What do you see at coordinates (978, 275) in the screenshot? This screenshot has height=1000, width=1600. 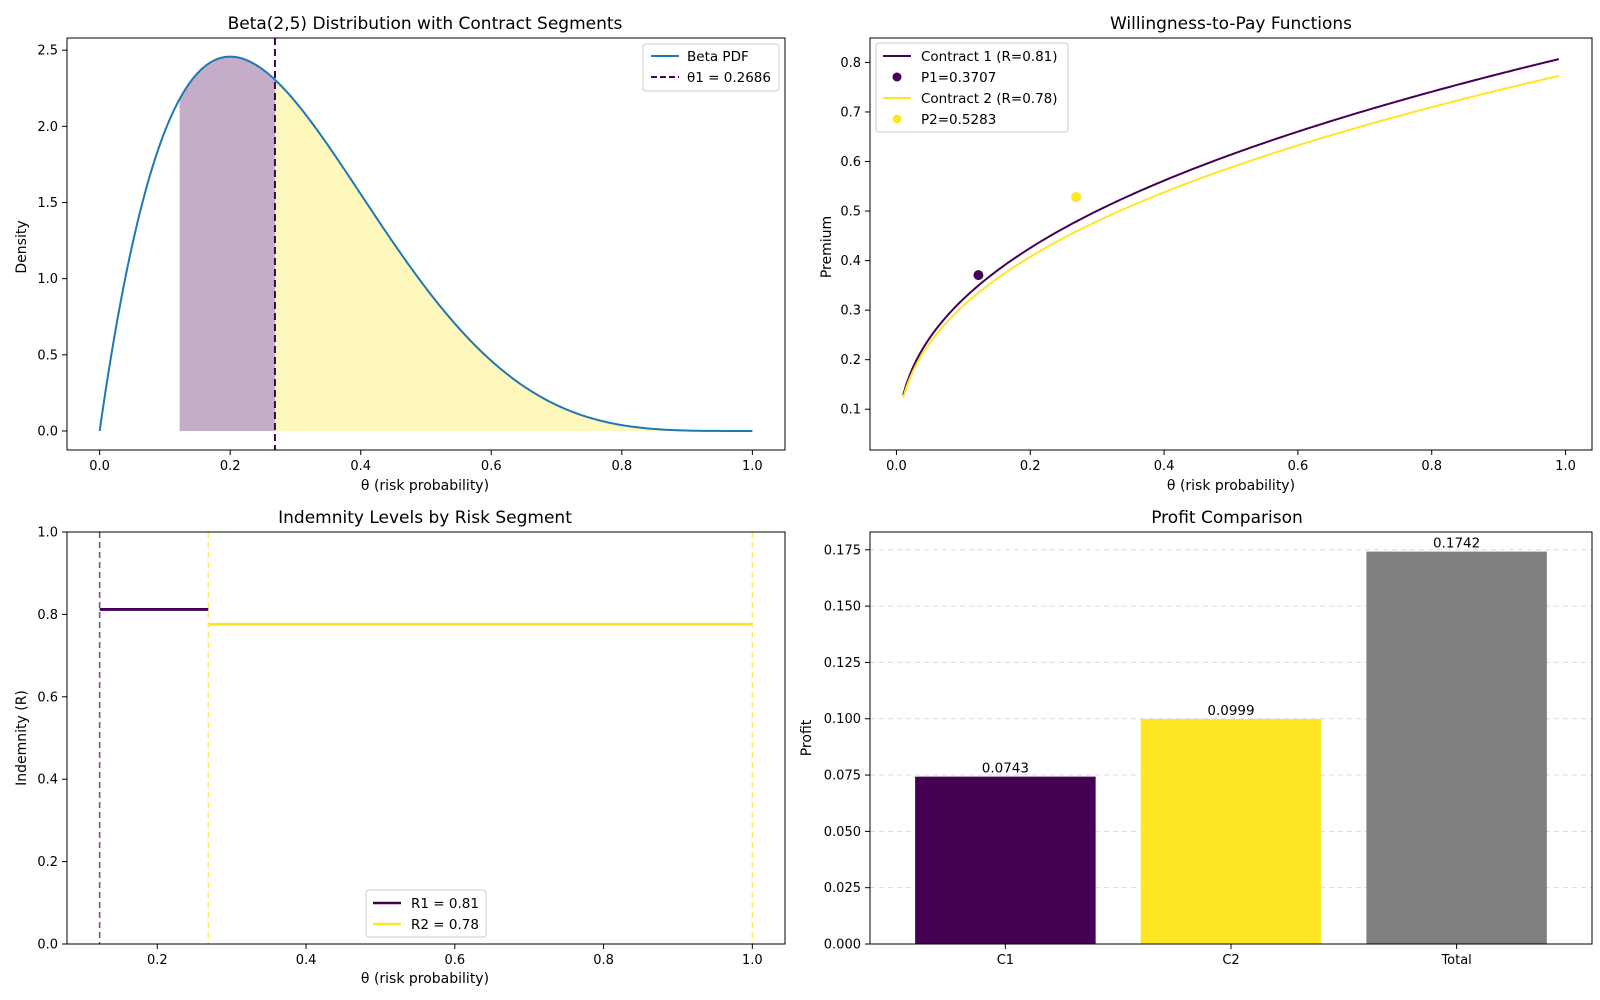 I see `wtp-point-p1` at bounding box center [978, 275].